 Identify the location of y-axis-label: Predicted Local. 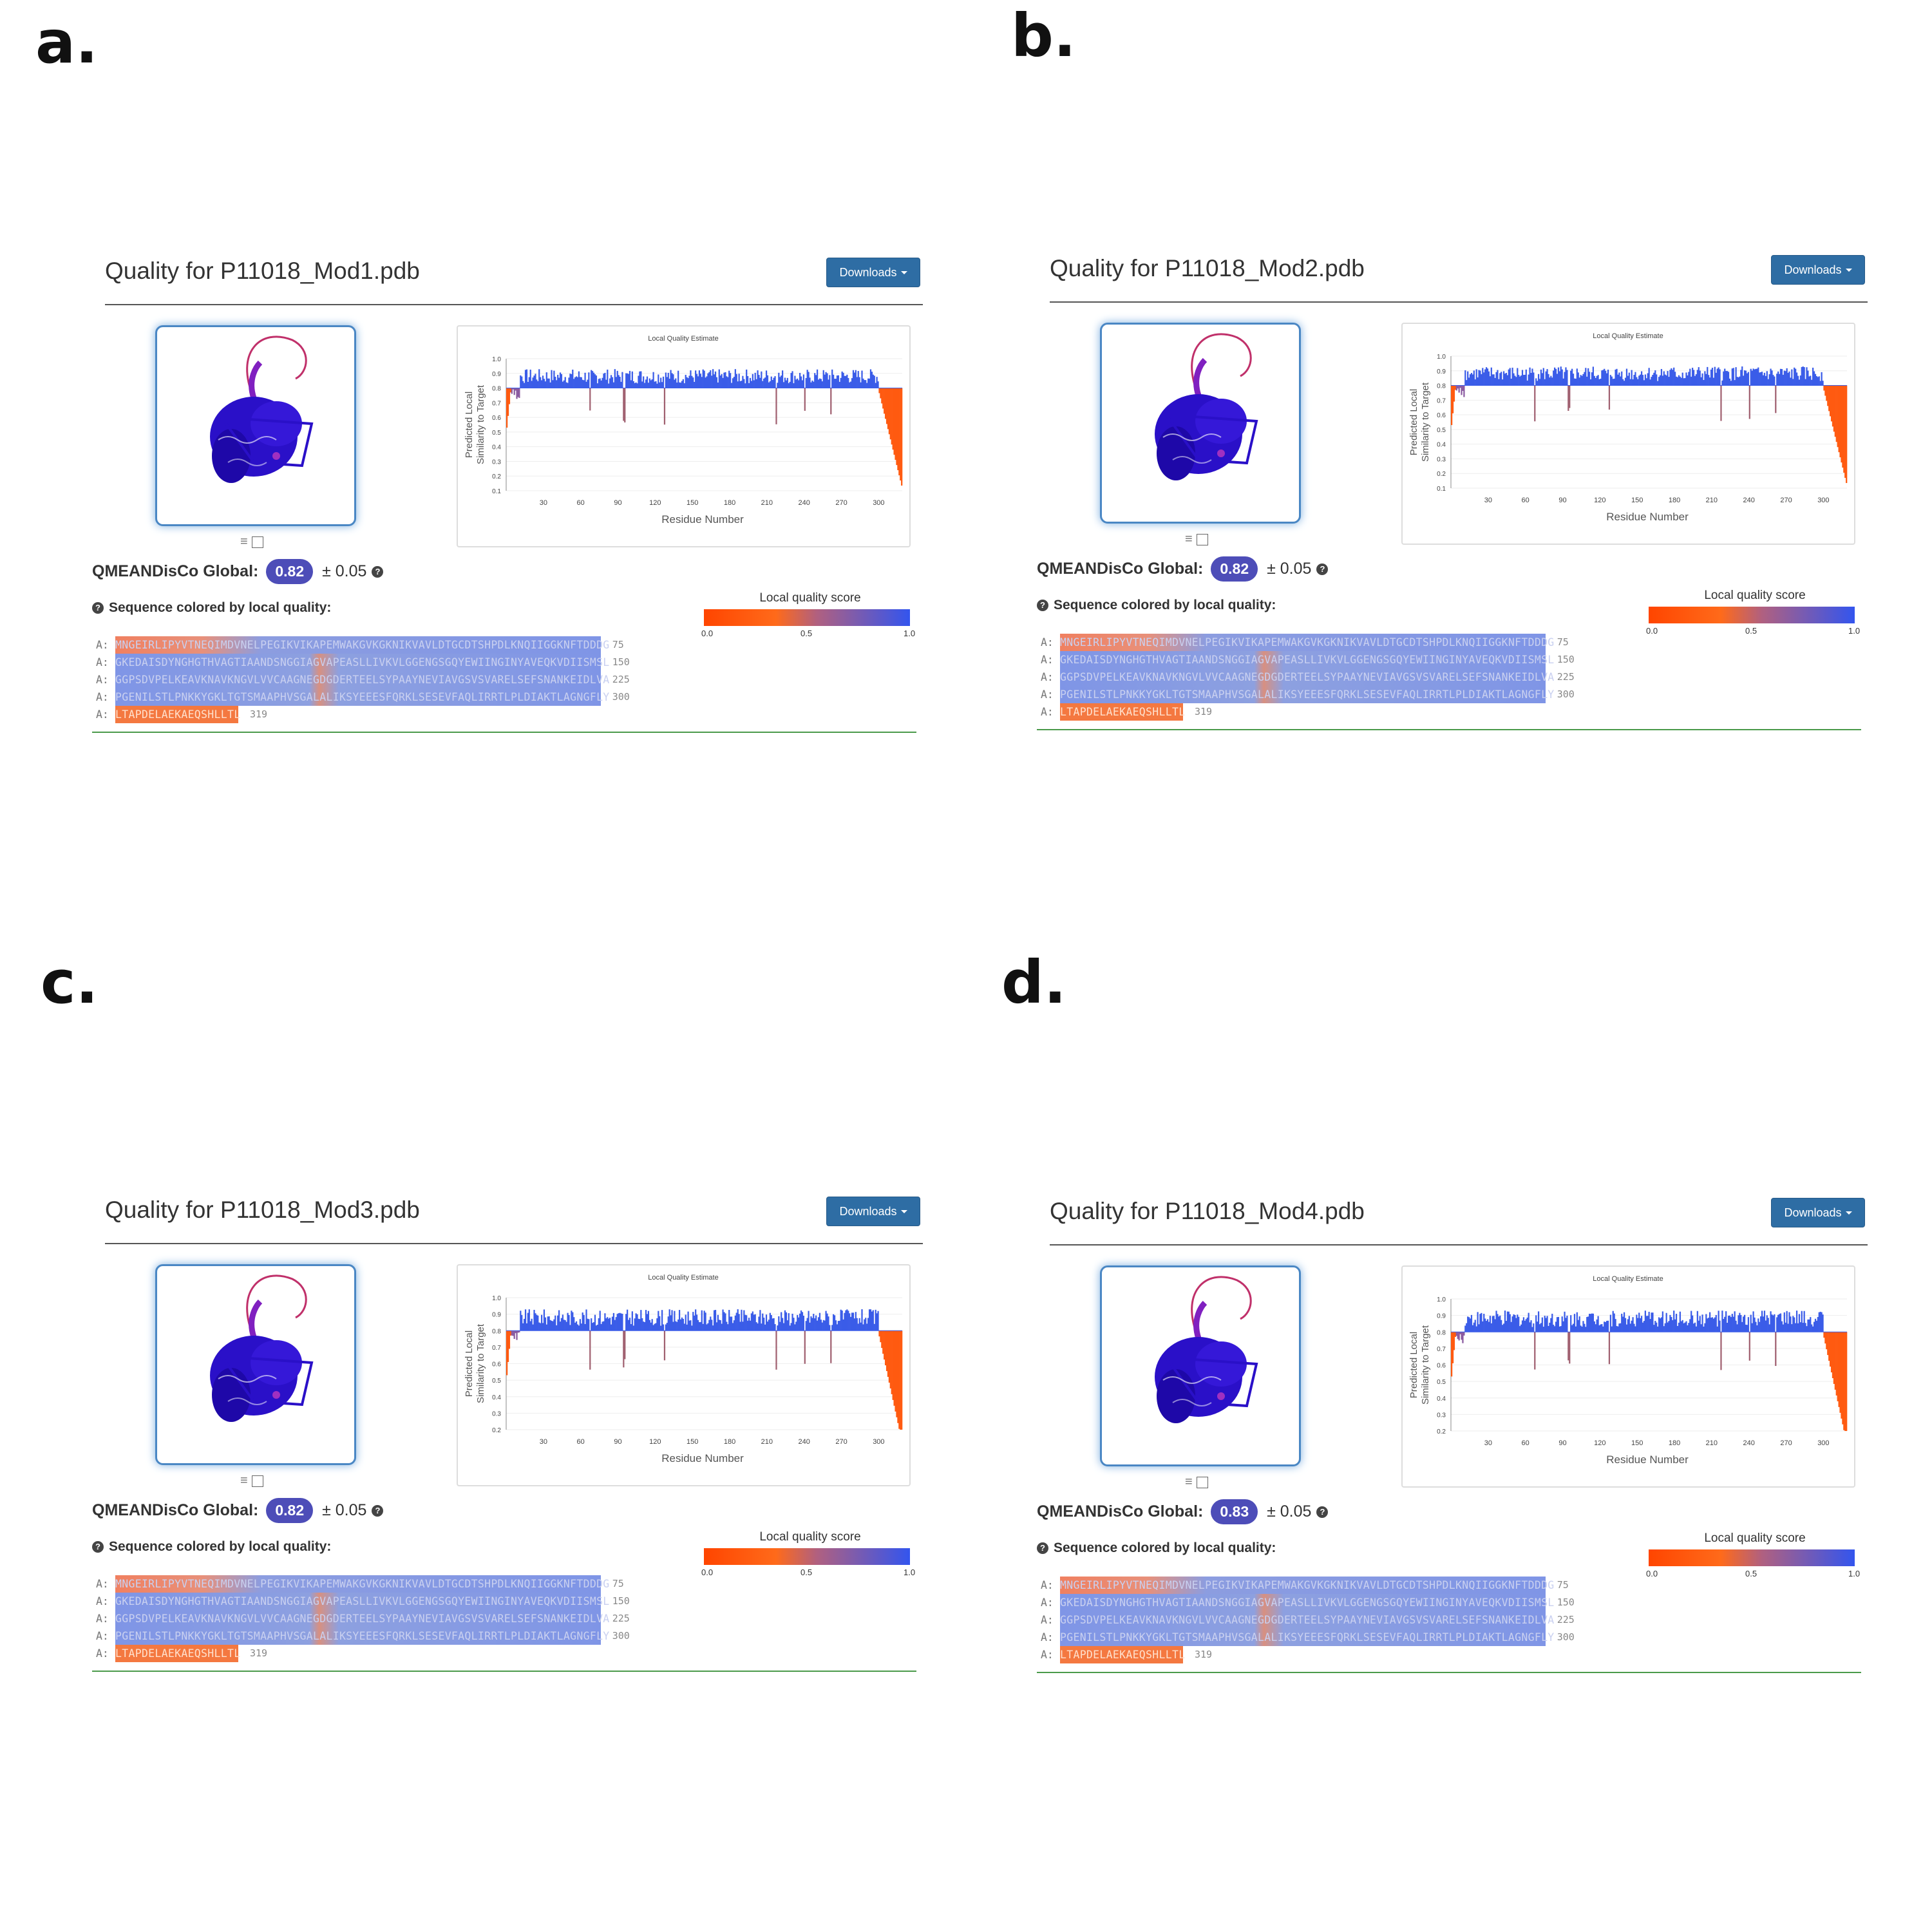
(469, 425).